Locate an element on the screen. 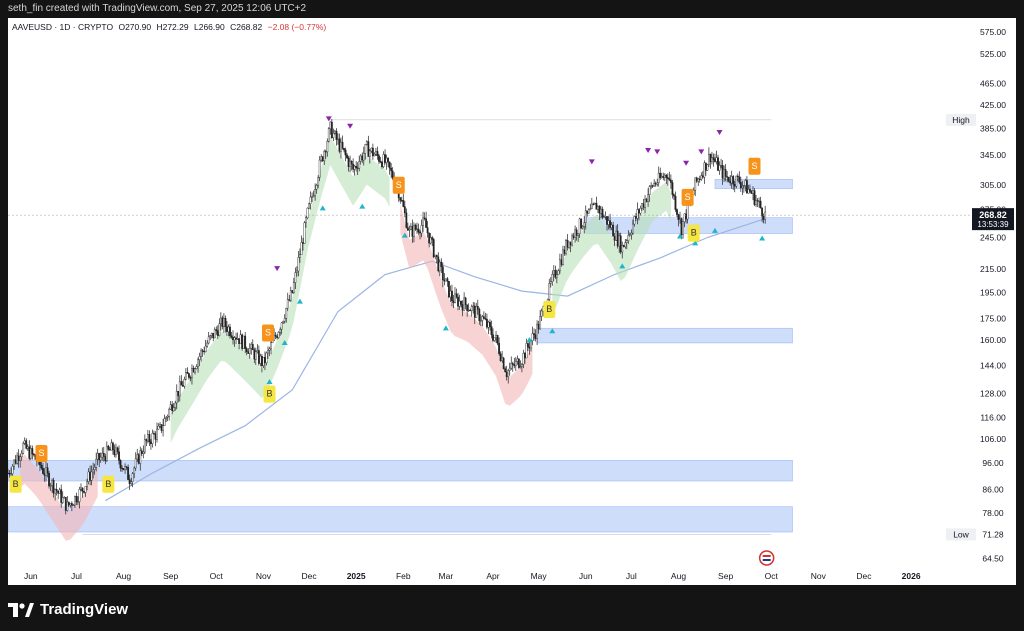 The height and width of the screenshot is (631, 1024). y-tick-label: 96.00 is located at coordinates (993, 463).